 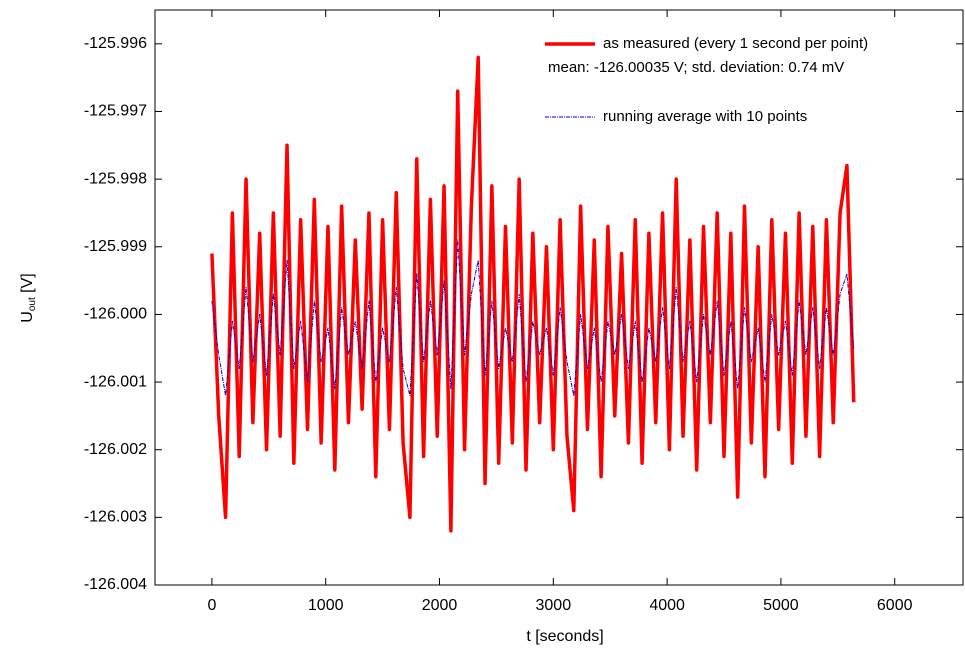 What do you see at coordinates (440, 605) in the screenshot?
I see `x-tick-label: 2000` at bounding box center [440, 605].